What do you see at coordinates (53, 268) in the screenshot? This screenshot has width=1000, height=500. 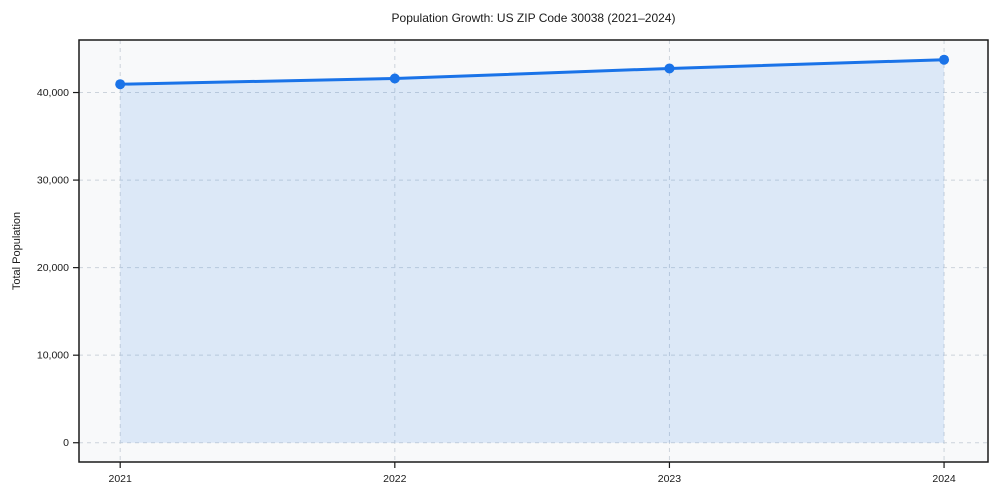 I see `y-tick-label: 20,000` at bounding box center [53, 268].